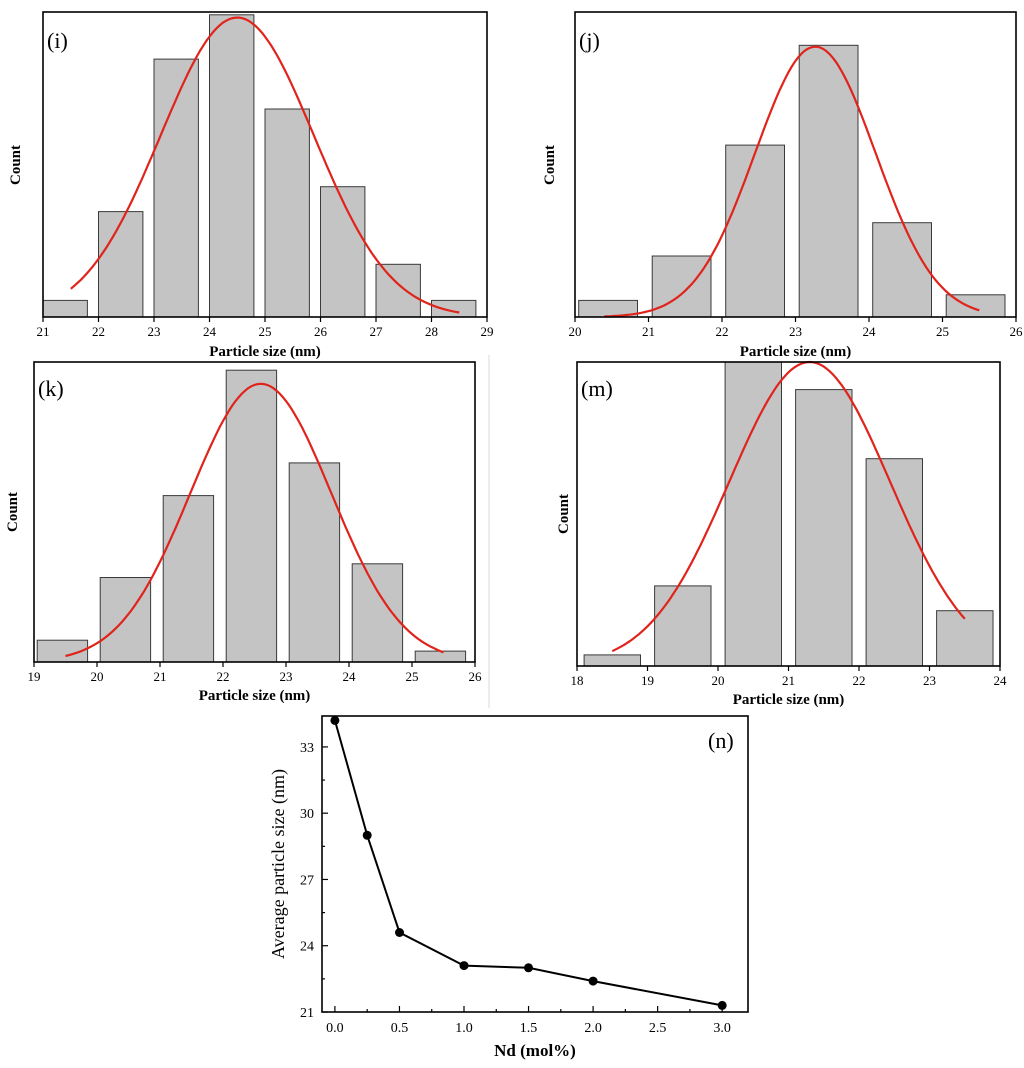 Image resolution: width=1024 pixels, height=1068 pixels. Describe the element at coordinates (400, 1028) in the screenshot. I see `x-tick-label: 0.5` at that location.